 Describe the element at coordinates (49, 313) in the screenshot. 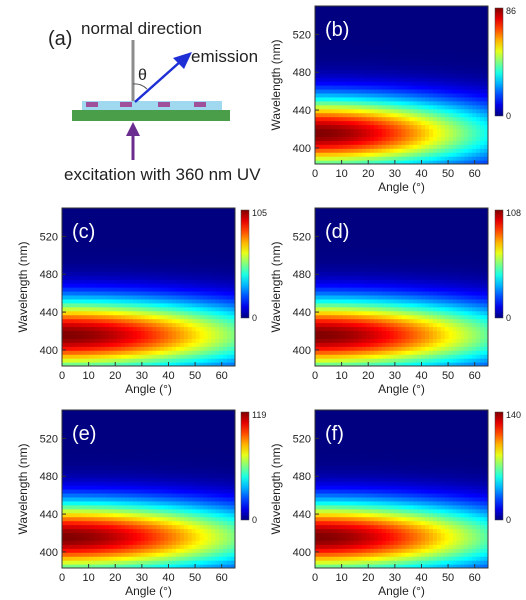

I see `y-tick-label: 440` at that location.